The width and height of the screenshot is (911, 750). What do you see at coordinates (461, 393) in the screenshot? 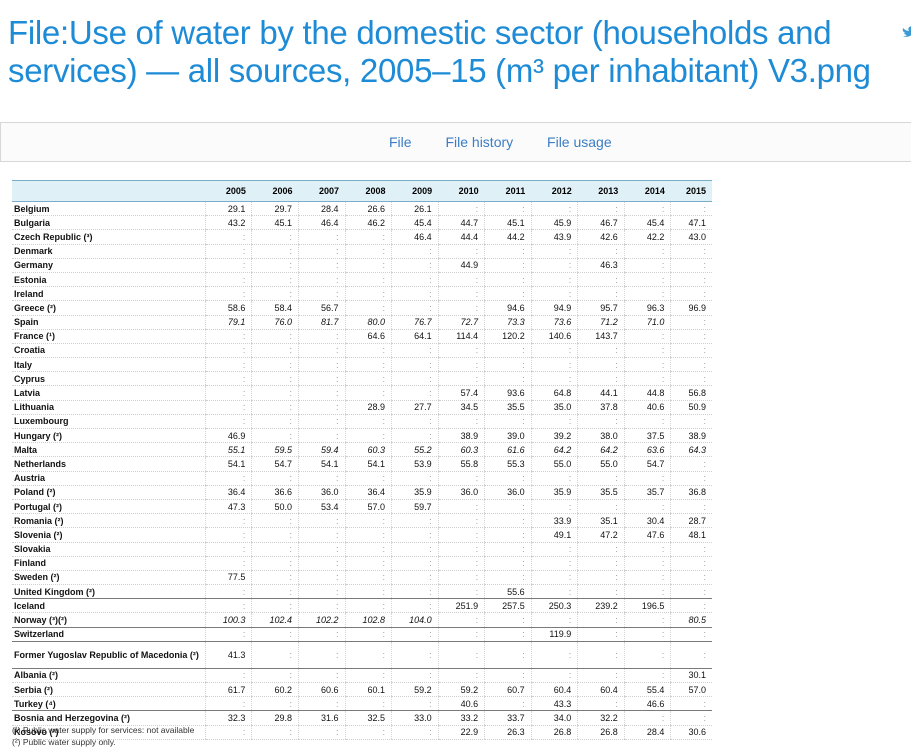
I see `value-cell: 57.4` at bounding box center [461, 393].